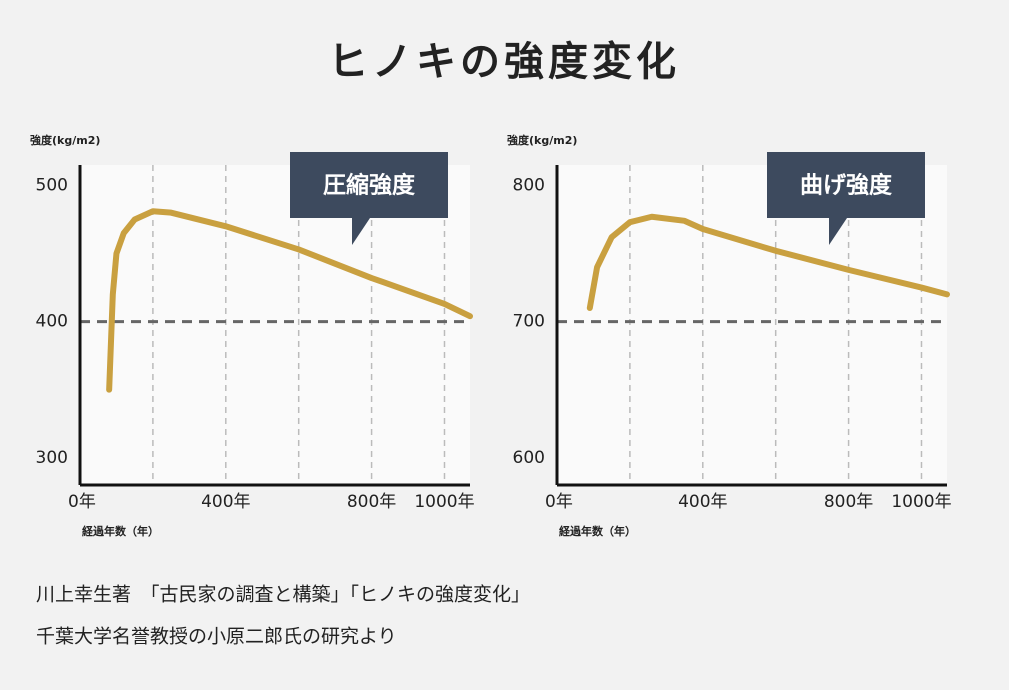 This screenshot has width=1009, height=690. What do you see at coordinates (216, 637) in the screenshot?
I see `source: 千葉大学名誉教授の小原二郎氏の研究より` at bounding box center [216, 637].